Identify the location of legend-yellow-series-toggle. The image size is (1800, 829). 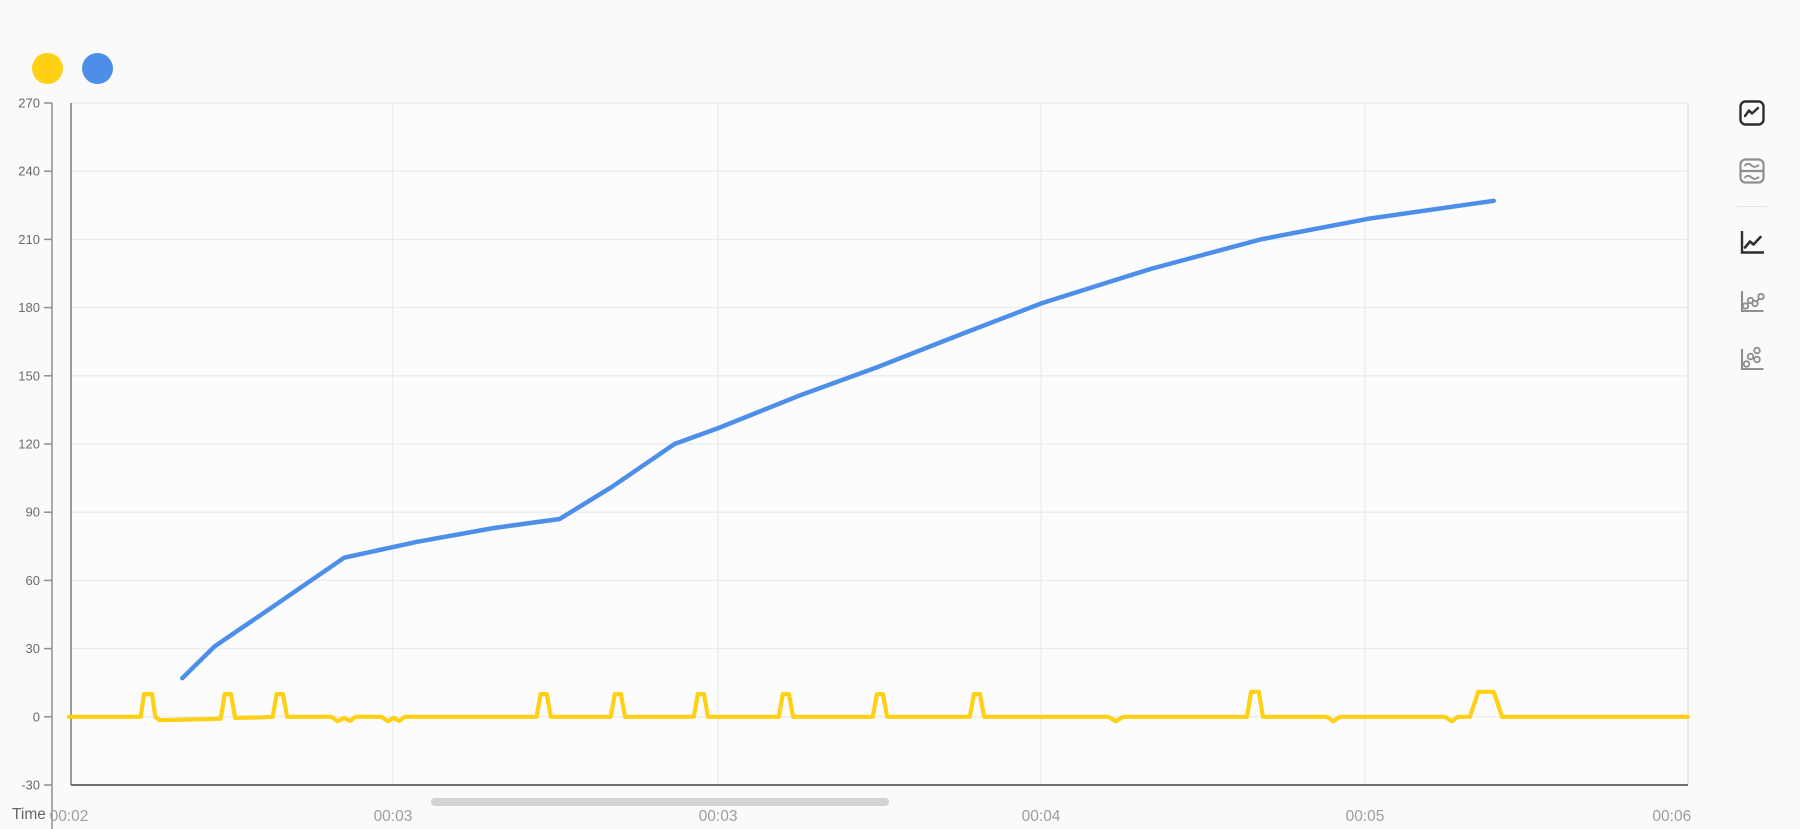
(47, 68).